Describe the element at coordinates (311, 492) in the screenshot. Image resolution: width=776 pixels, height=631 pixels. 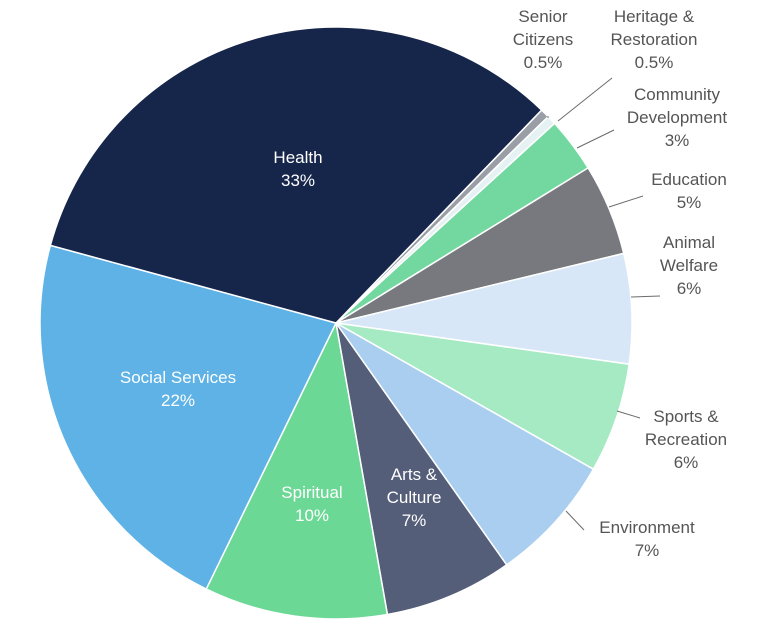
I see `slice-name: Spiritual` at that location.